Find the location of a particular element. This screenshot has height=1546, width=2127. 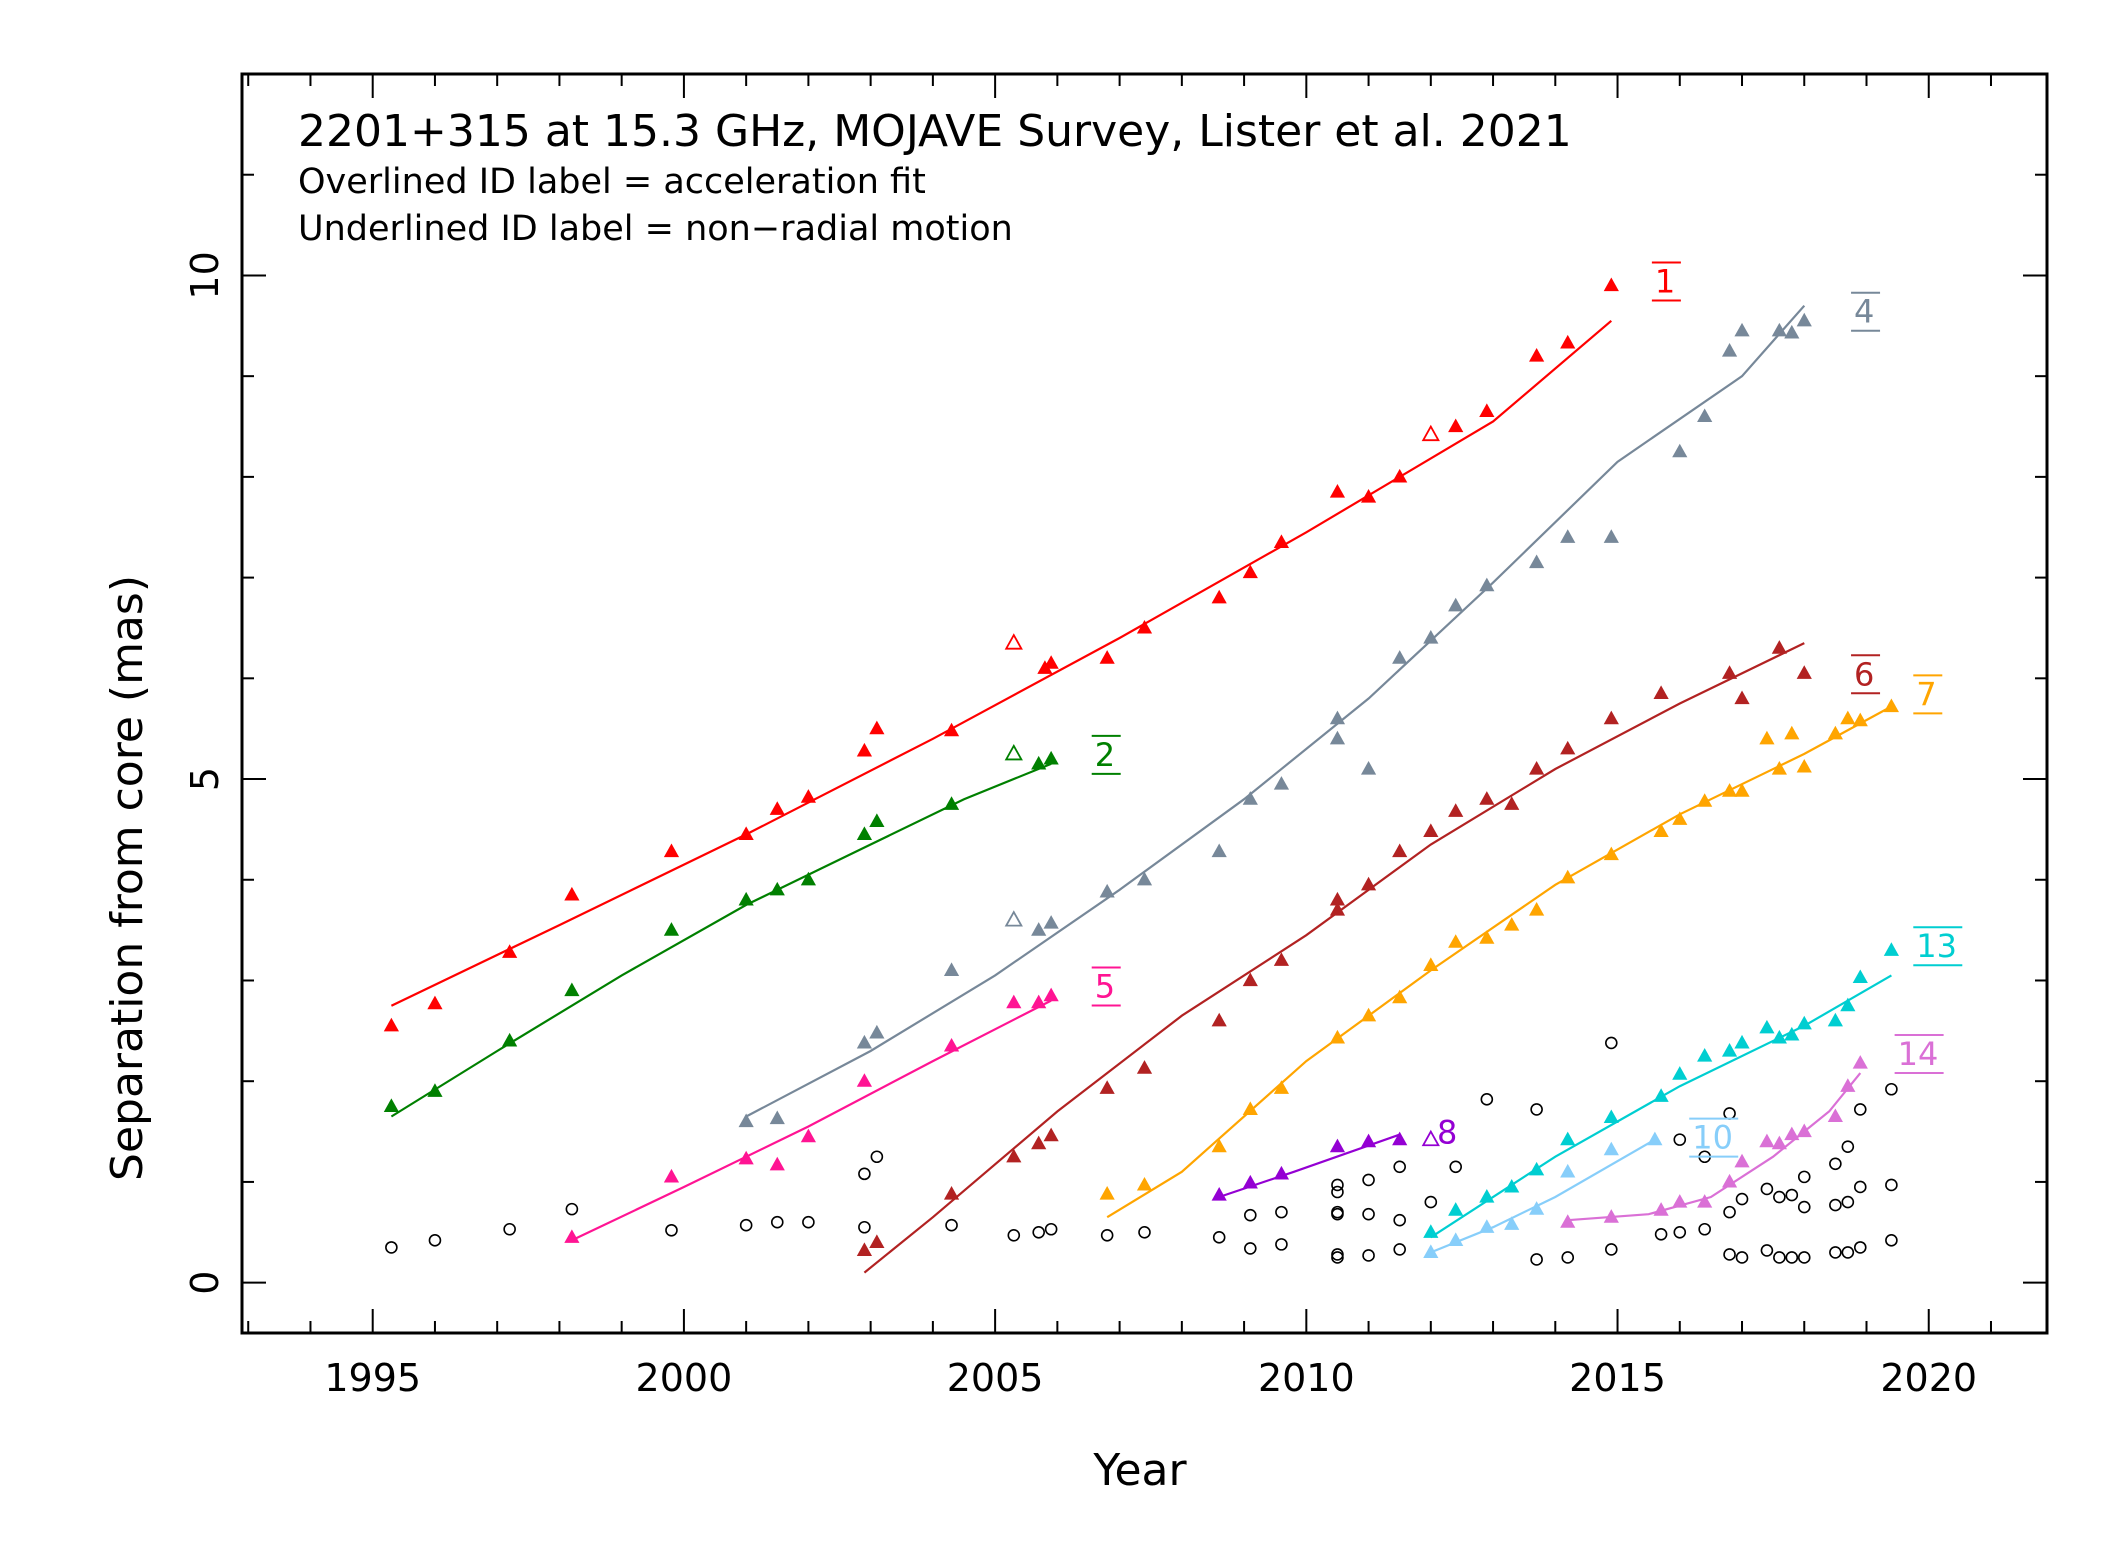

component-label-14: 14 is located at coordinates (1918, 1054).